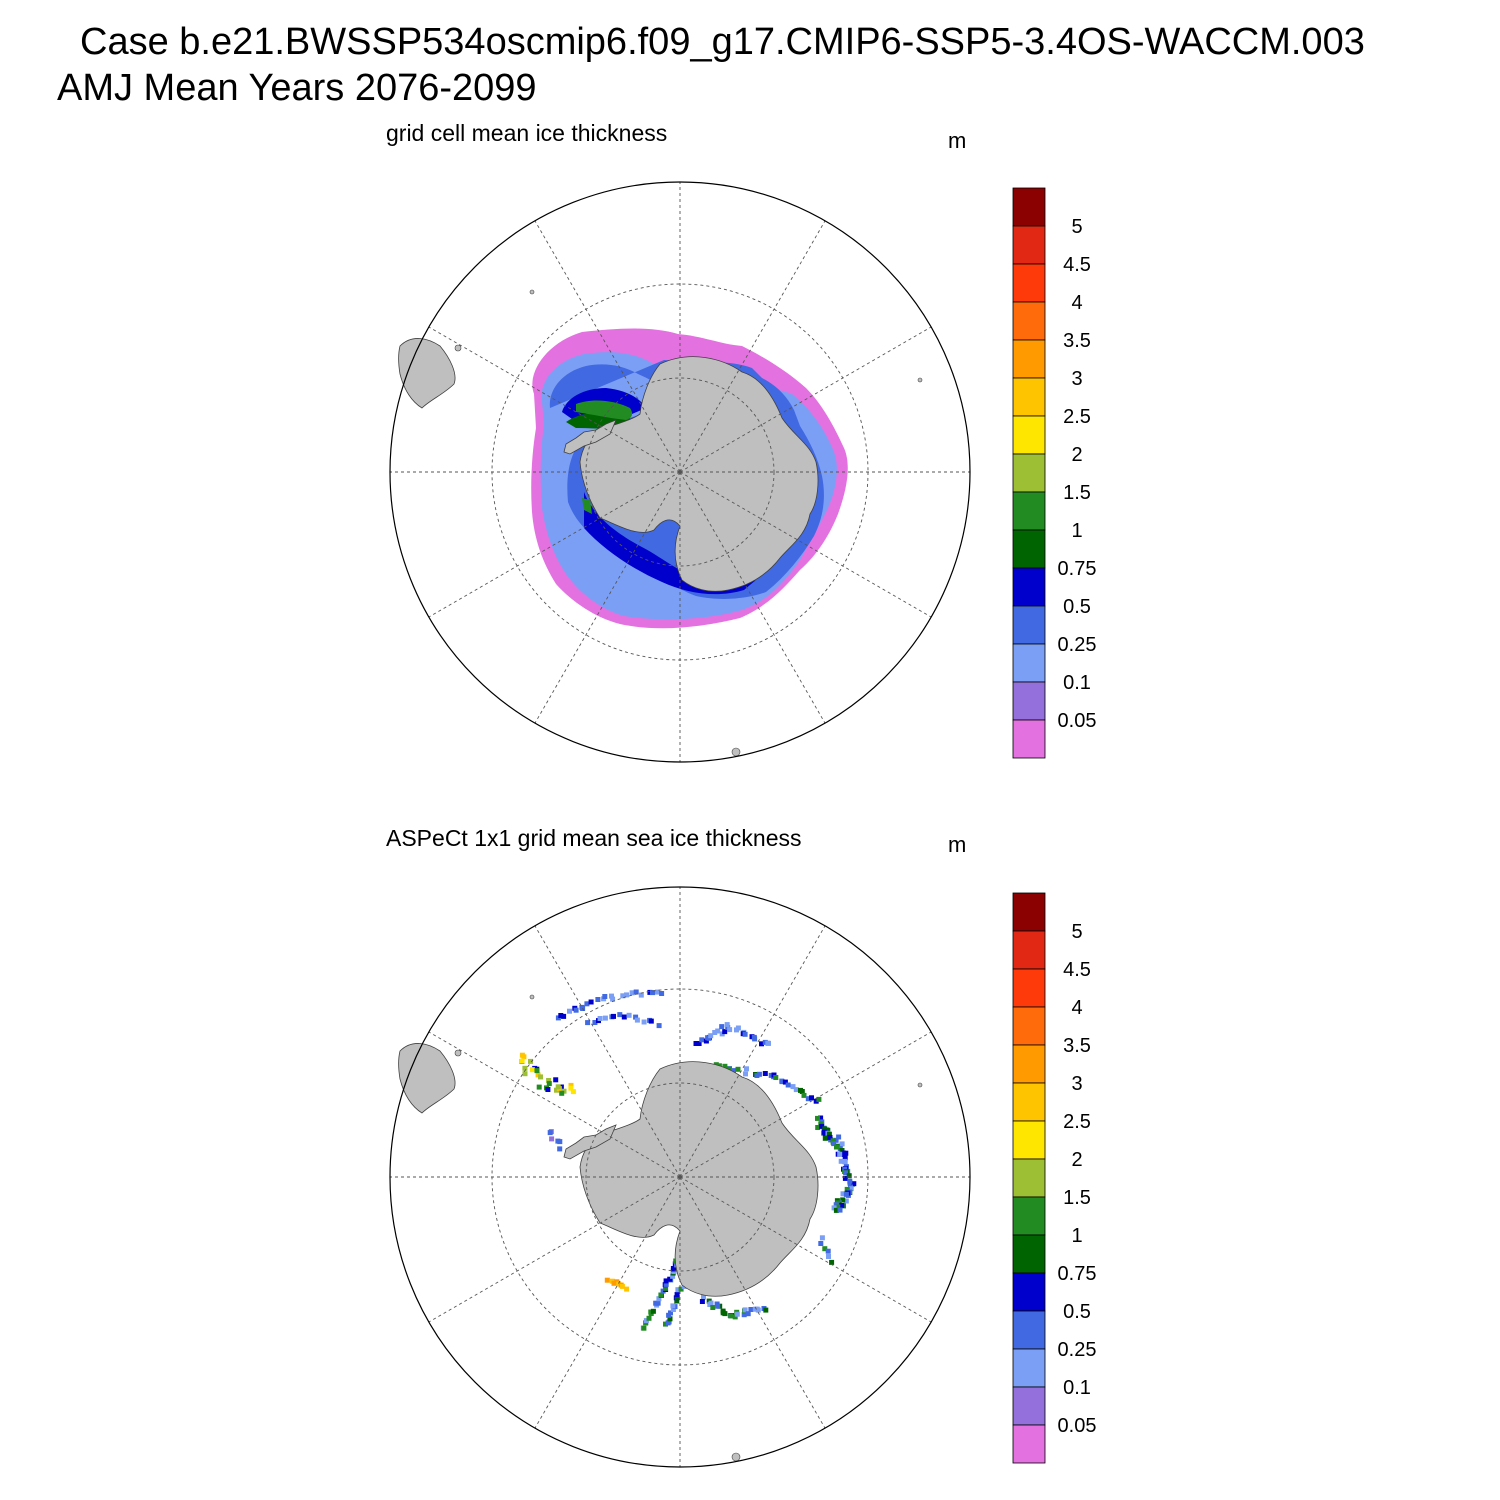  Describe the element at coordinates (1077, 569) in the screenshot. I see `colorbar-tick-label: 0.75` at that location.